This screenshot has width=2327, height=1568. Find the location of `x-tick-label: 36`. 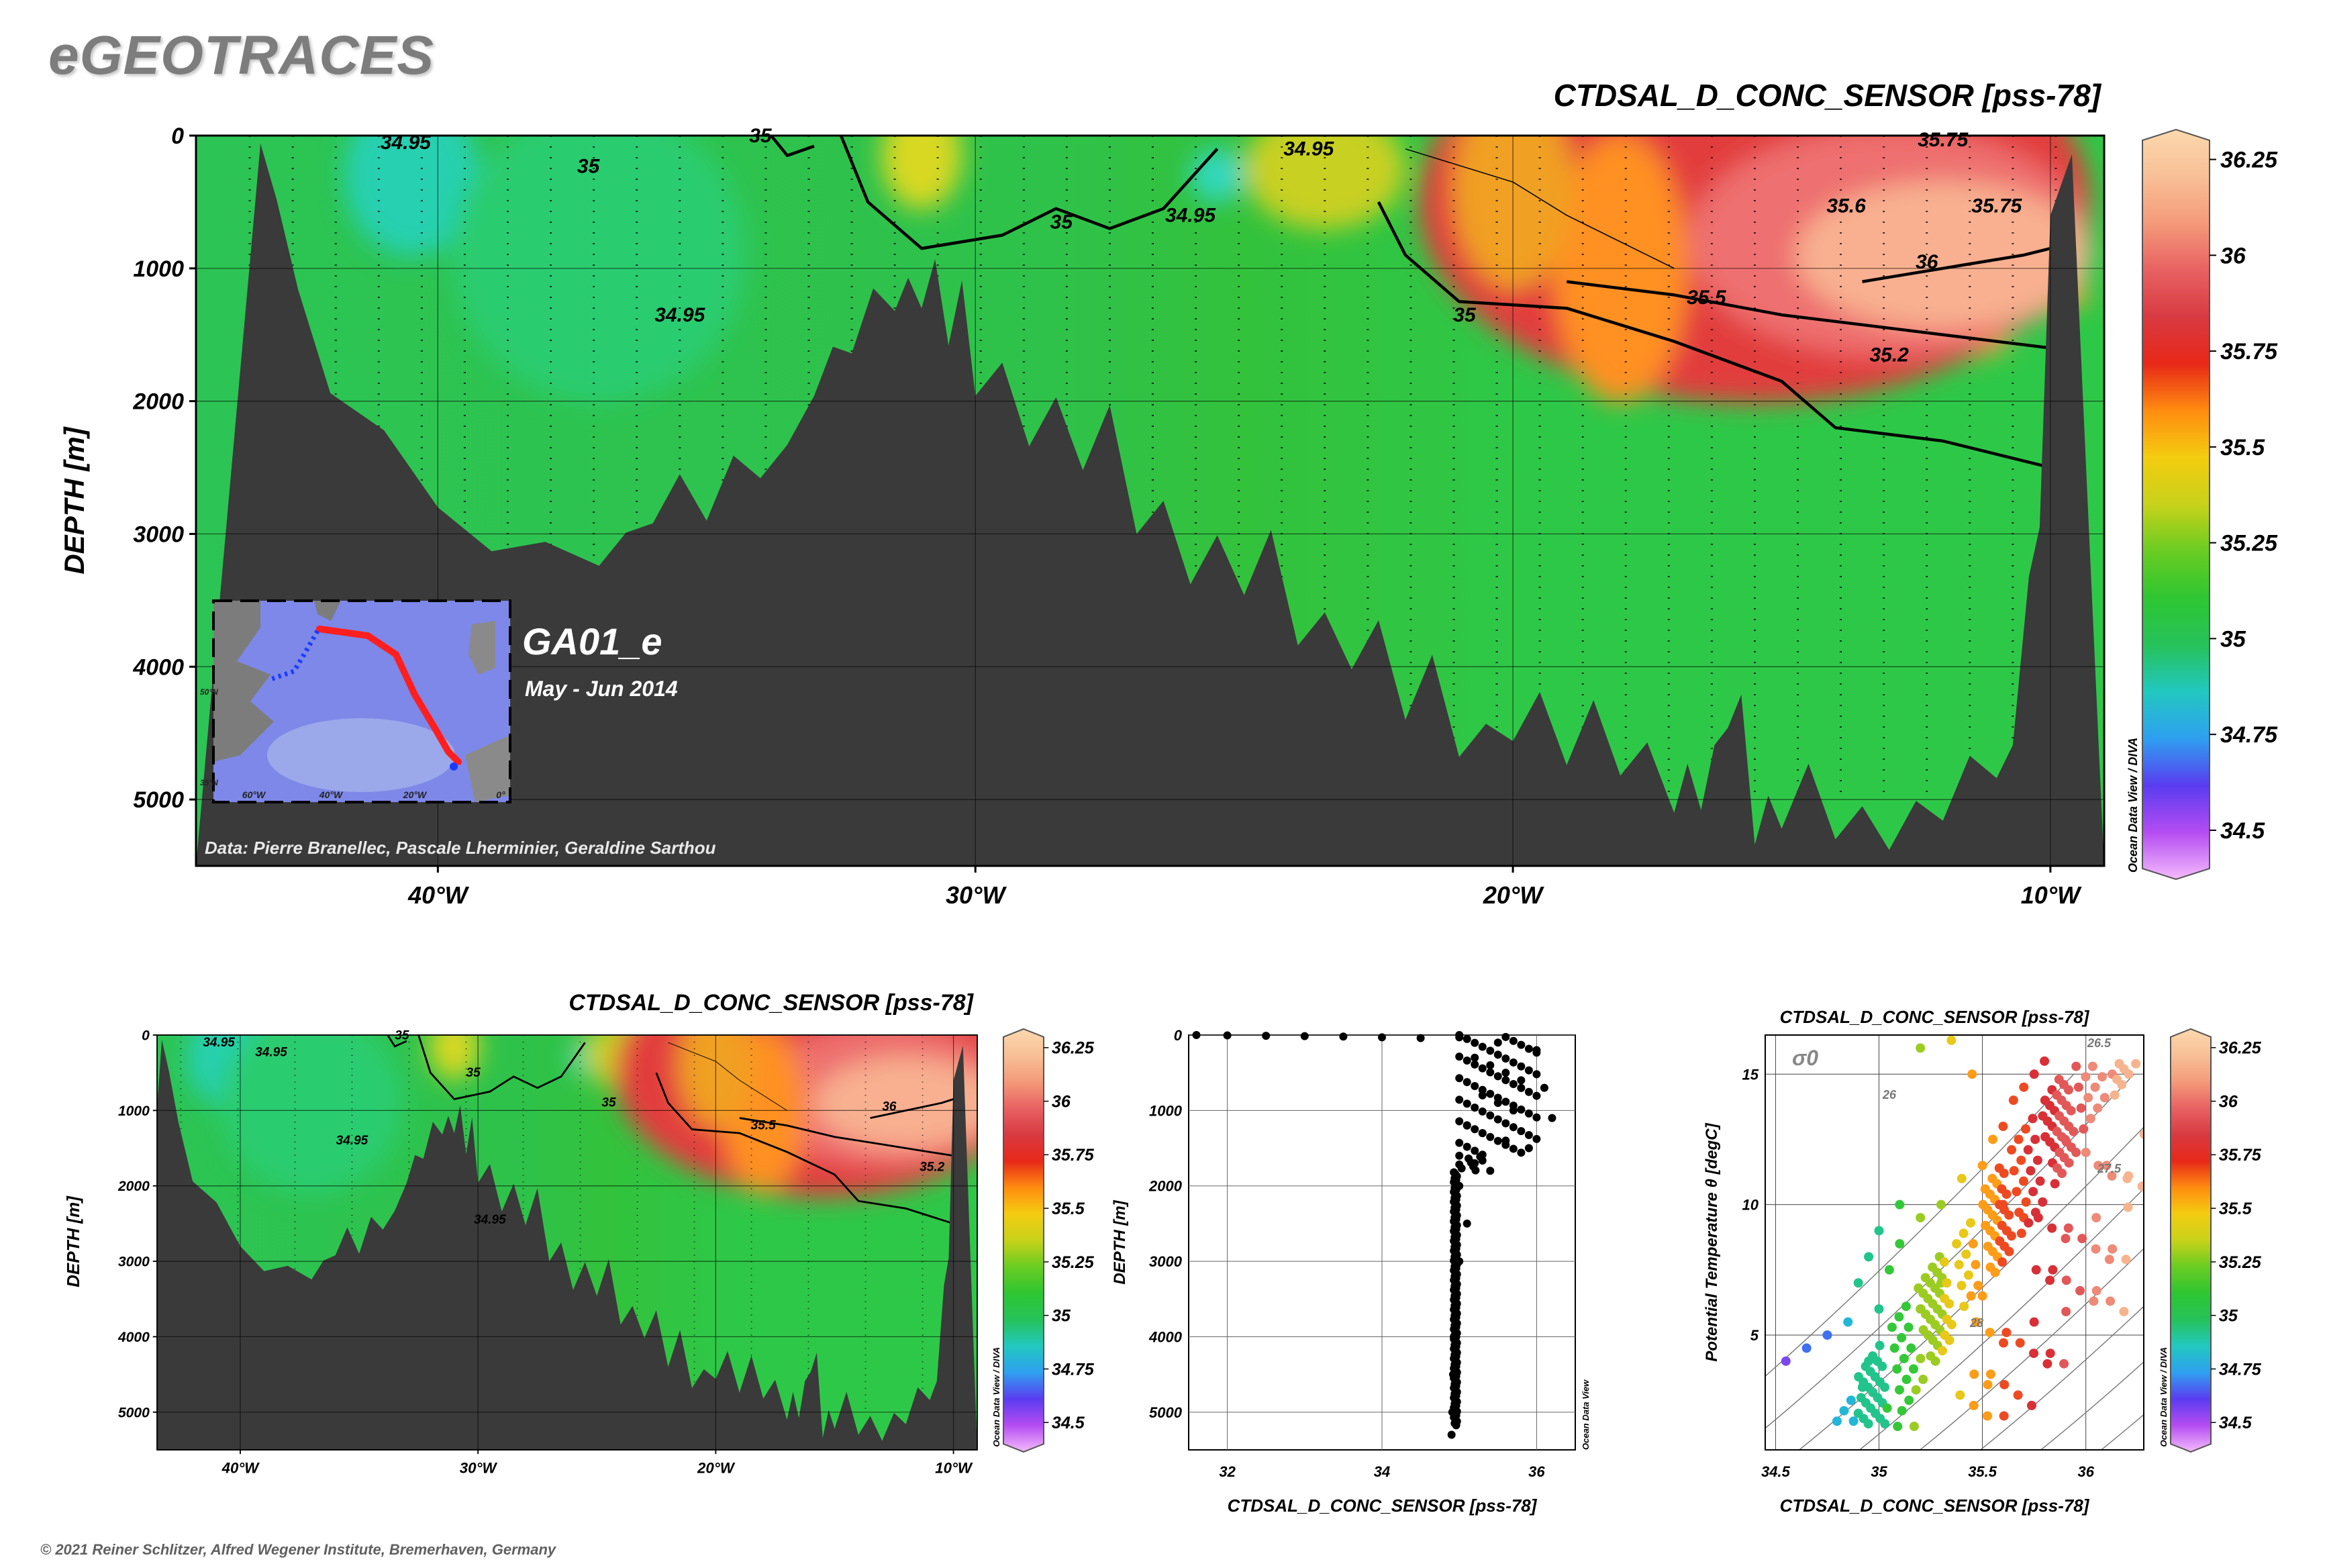

x-tick-label: 36 is located at coordinates (2085, 1472).